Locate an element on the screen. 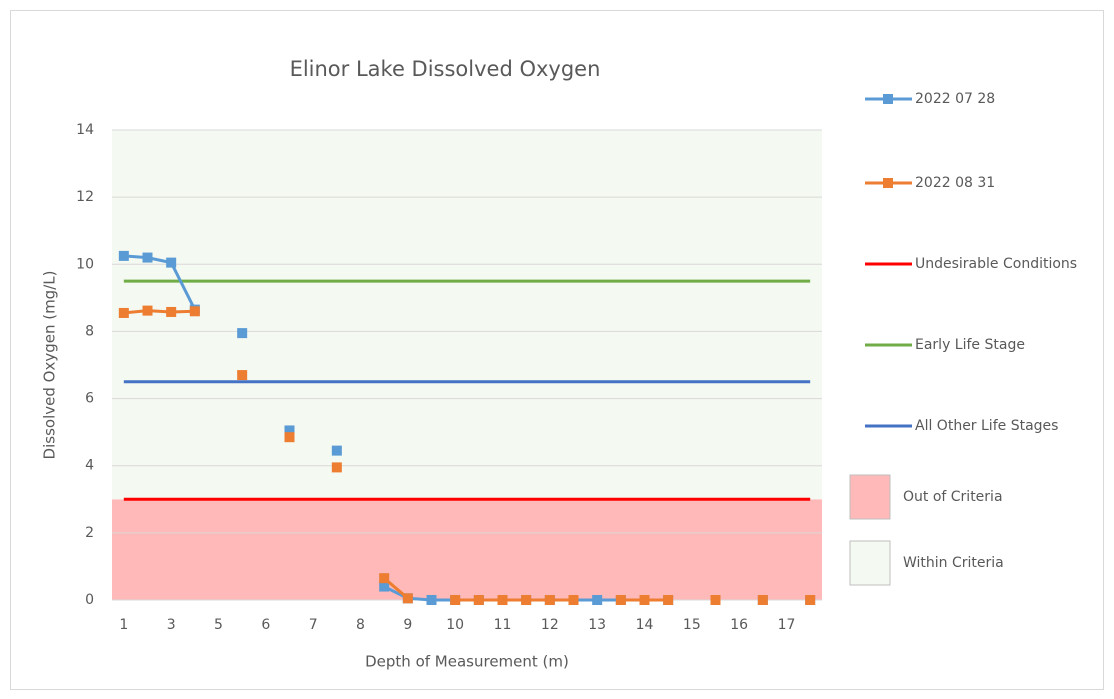  x-tick-label: 15 is located at coordinates (692, 625).